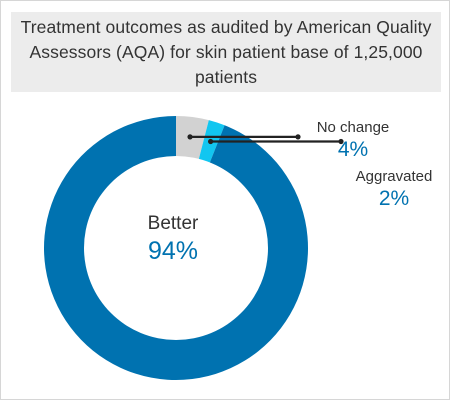 The image size is (450, 400). Describe the element at coordinates (173, 223) in the screenshot. I see `better-label: Better` at that location.